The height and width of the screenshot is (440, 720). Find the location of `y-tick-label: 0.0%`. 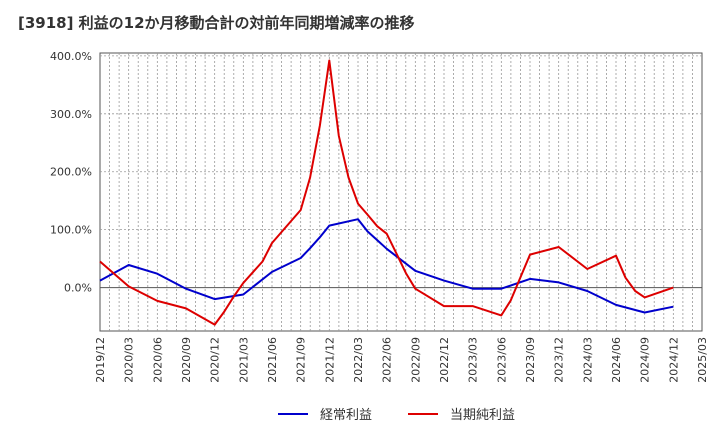

y-tick-label: 0.0% is located at coordinates (78, 288).